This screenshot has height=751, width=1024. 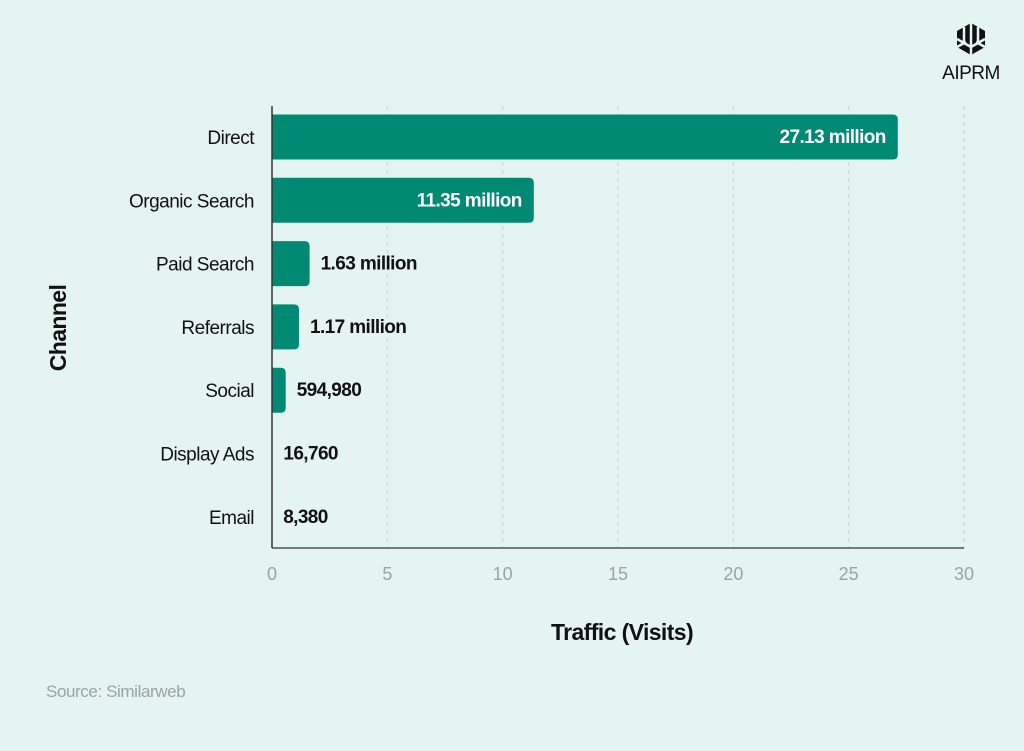 I want to click on data-label: 594,980, so click(x=329, y=390).